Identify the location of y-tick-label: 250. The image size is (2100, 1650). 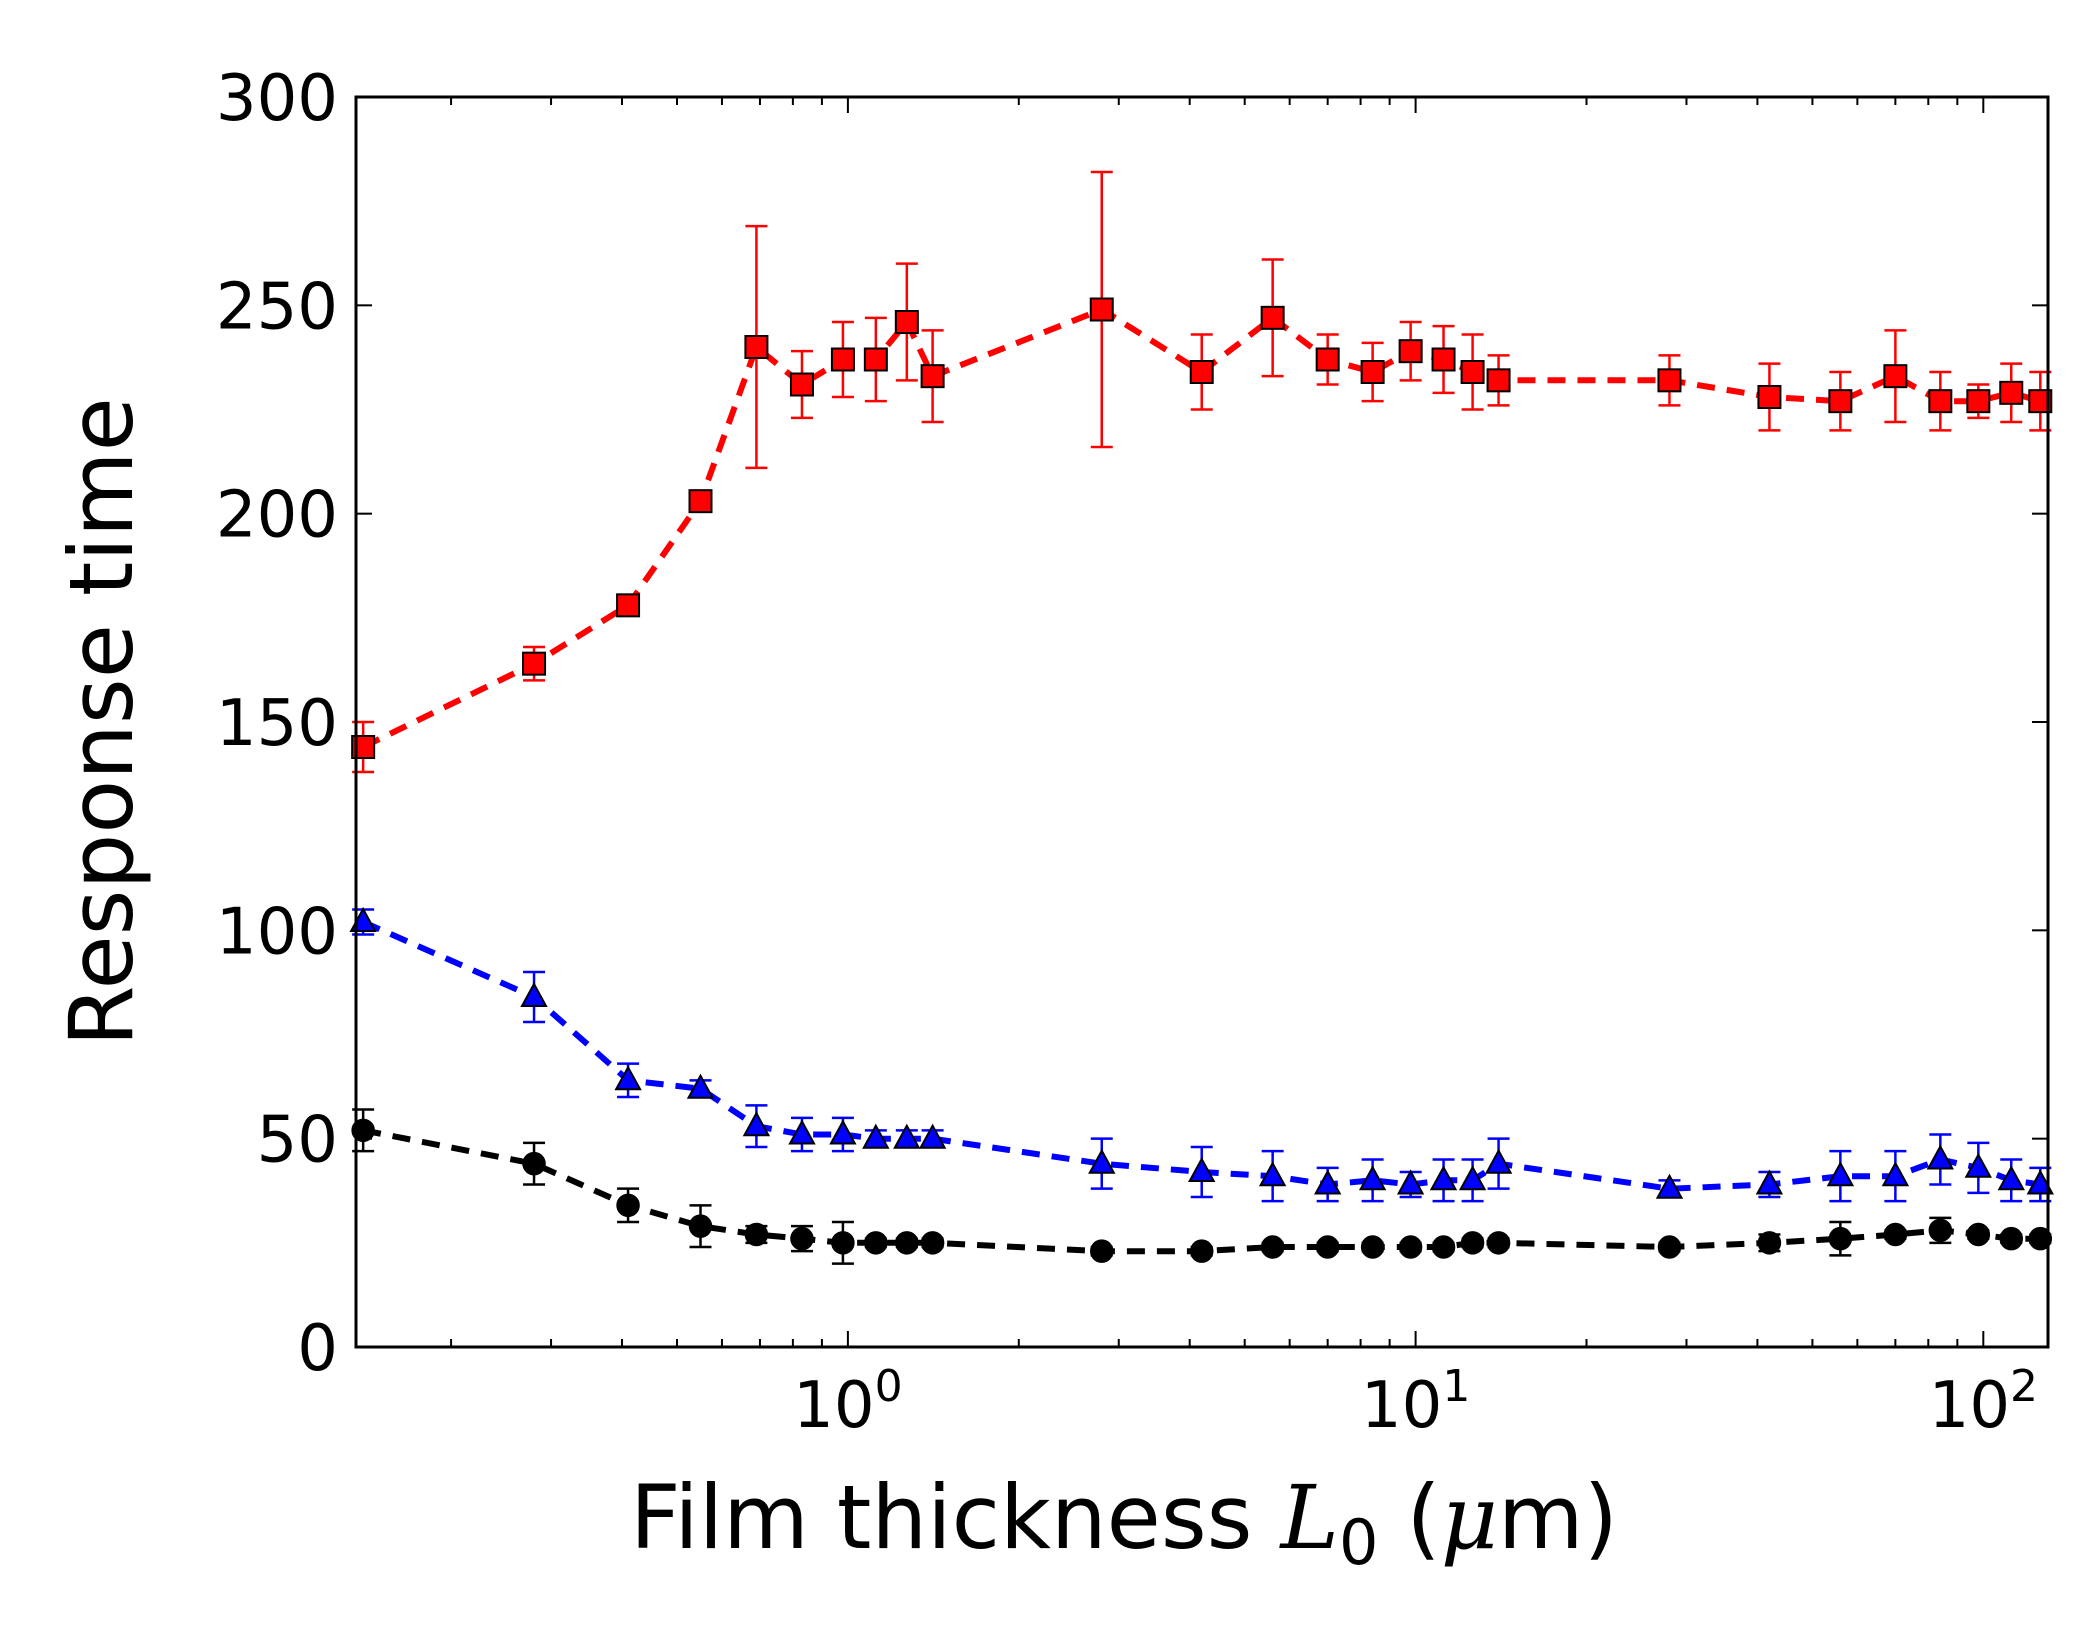
(277, 307).